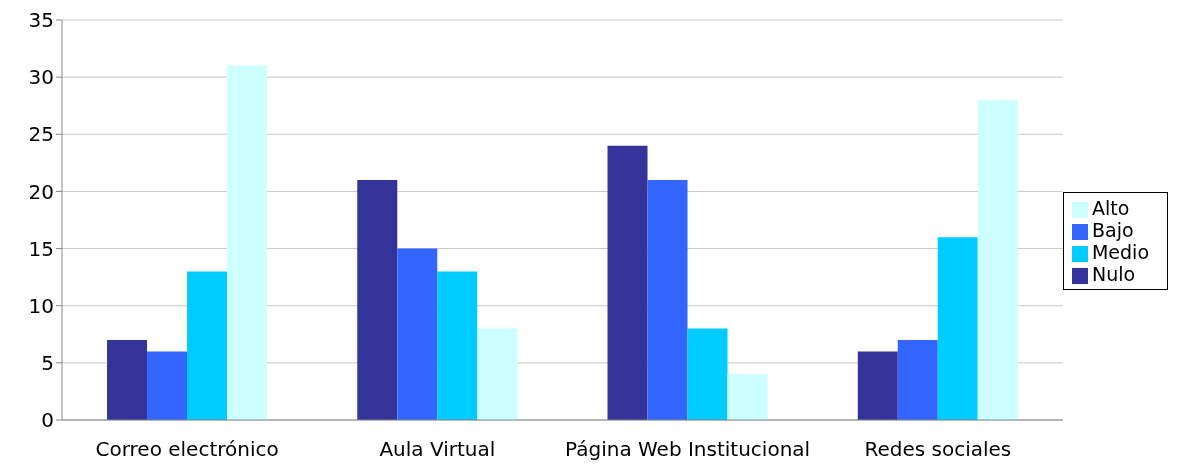 The height and width of the screenshot is (474, 1184). I want to click on y-tick-label: 30, so click(41, 77).